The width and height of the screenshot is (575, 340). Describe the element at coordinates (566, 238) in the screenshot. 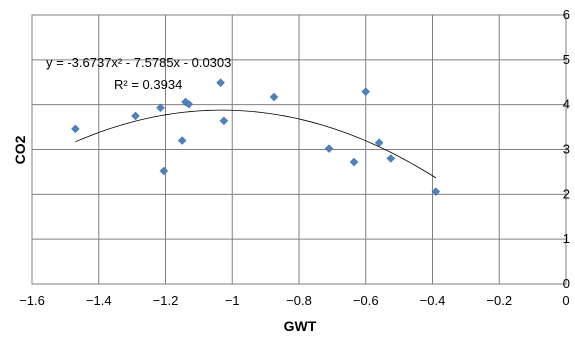

I see `y-tick-label: 1` at that location.